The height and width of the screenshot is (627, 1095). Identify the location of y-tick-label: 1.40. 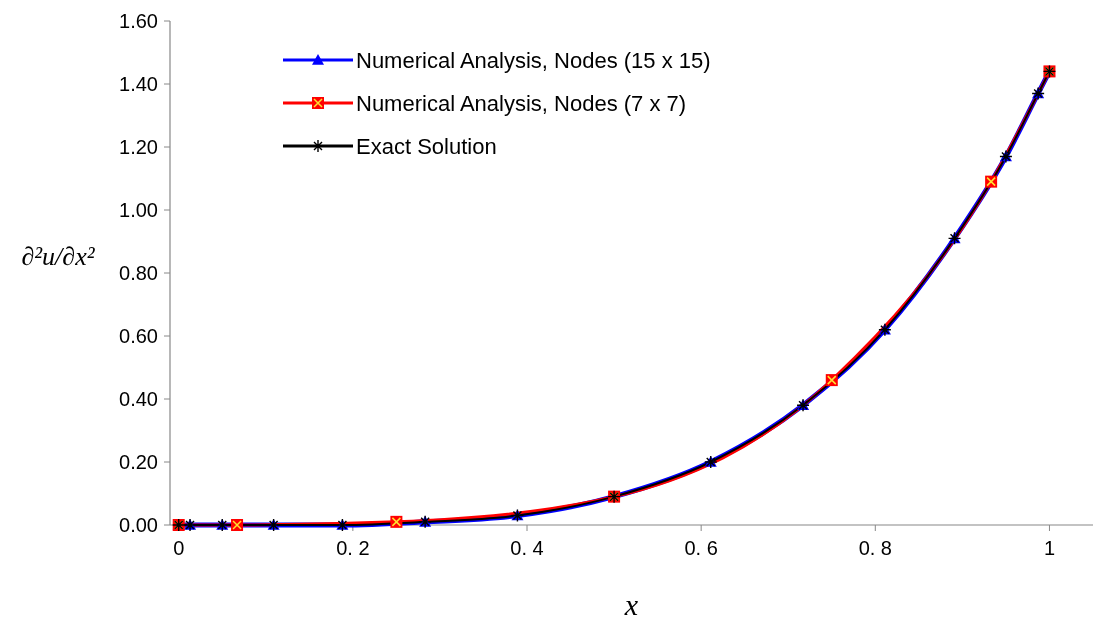
(138, 84).